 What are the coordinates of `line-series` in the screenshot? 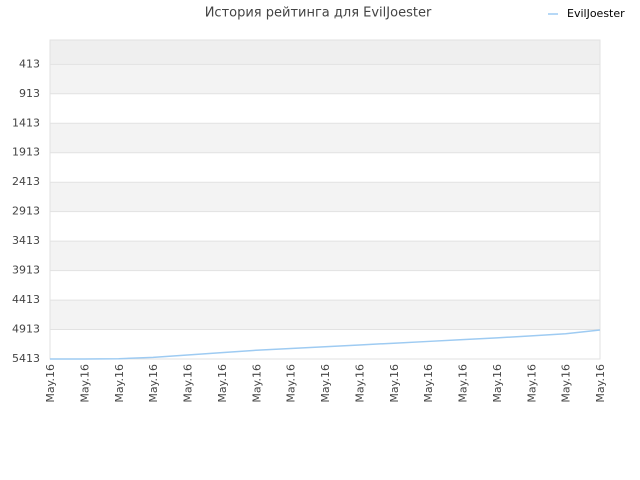 It's located at (325, 344).